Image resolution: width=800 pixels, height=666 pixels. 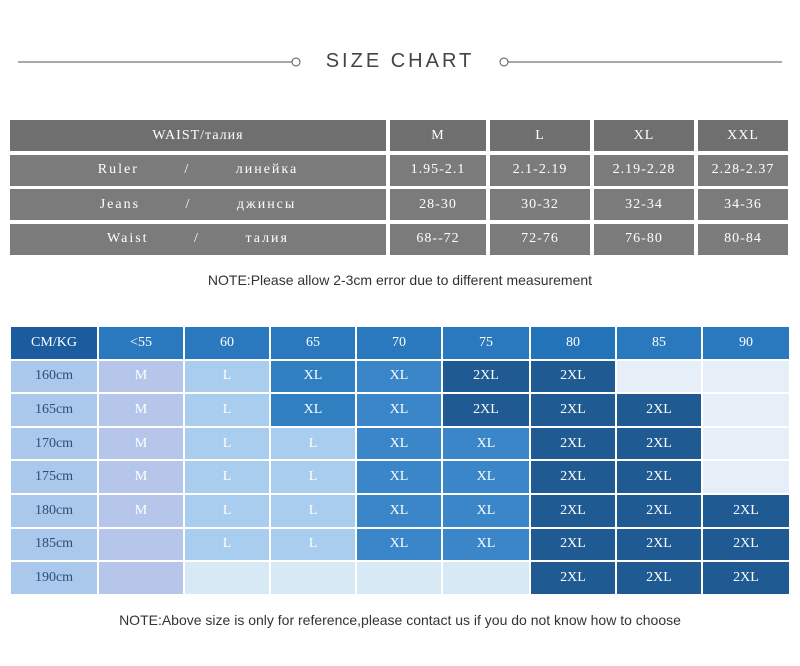 I want to click on table-cell: 80, so click(x=573, y=343).